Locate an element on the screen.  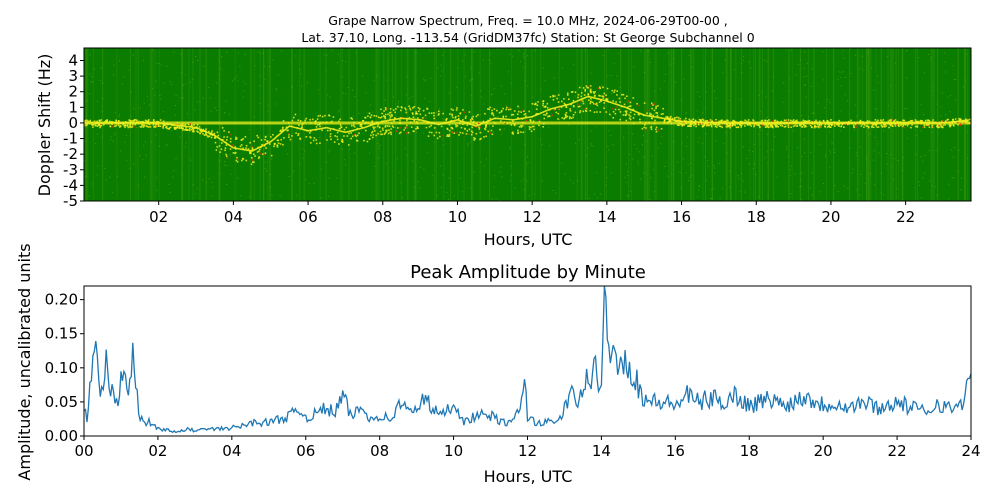
x-tick-label: 08 is located at coordinates (382, 217).